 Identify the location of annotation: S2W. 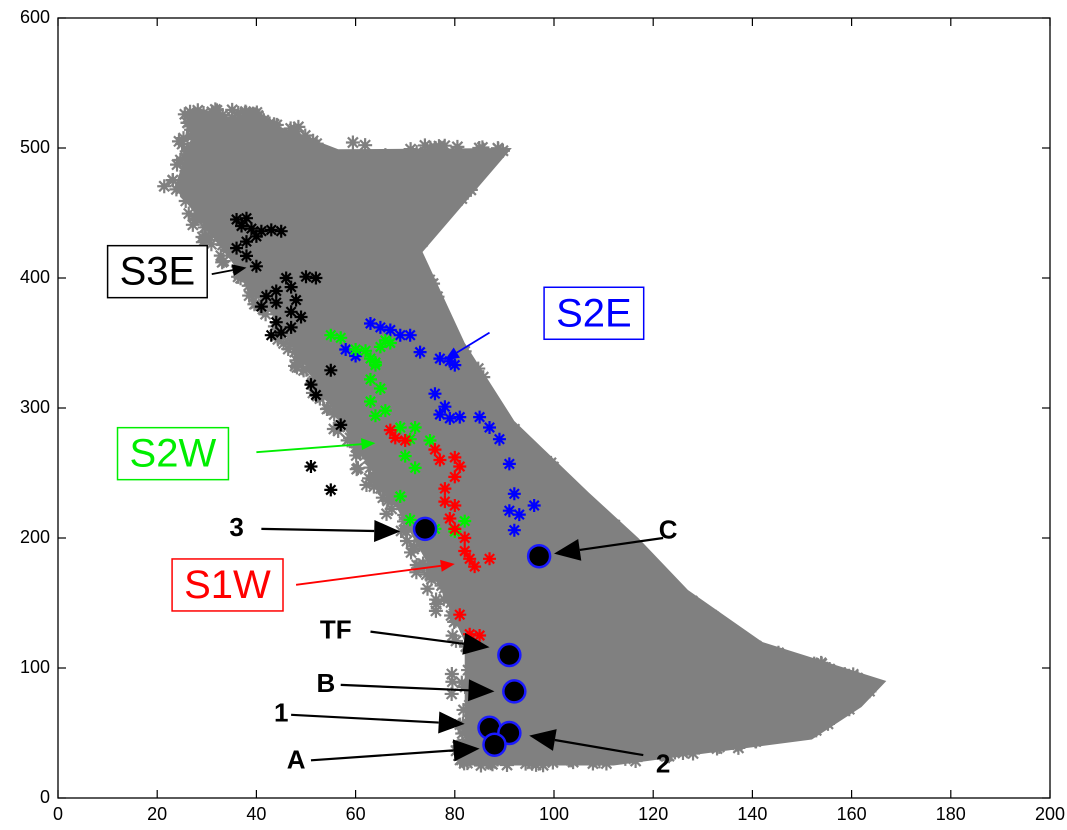
(246, 453).